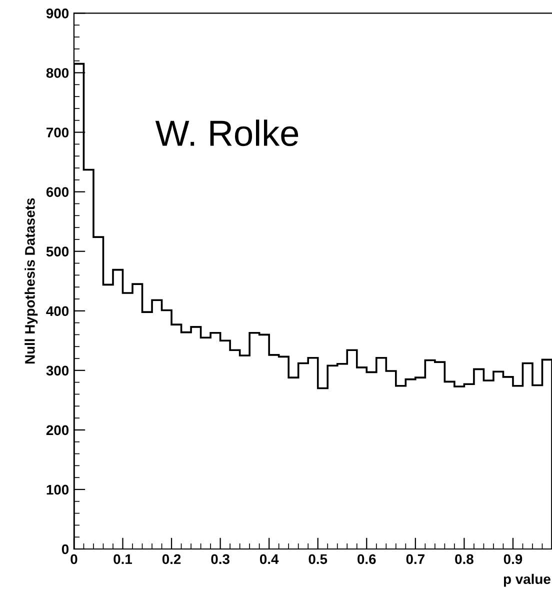 The height and width of the screenshot is (600, 552). Describe the element at coordinates (226, 133) in the screenshot. I see `annotation: W. Rolke` at that location.